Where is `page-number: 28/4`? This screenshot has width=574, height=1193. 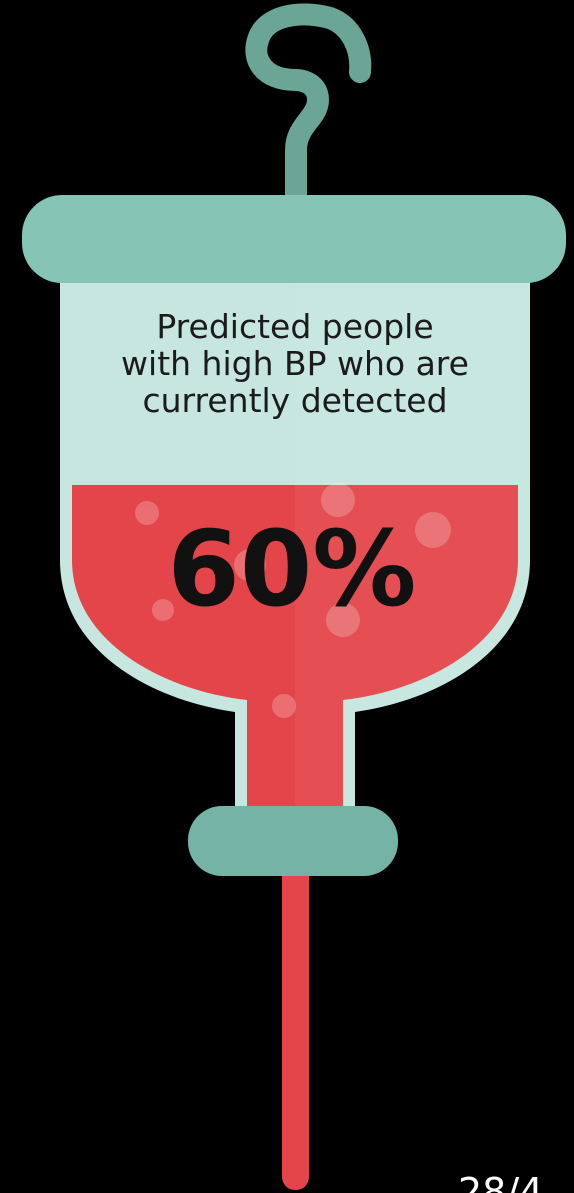
page-number: 28/4 is located at coordinates (500, 1181).